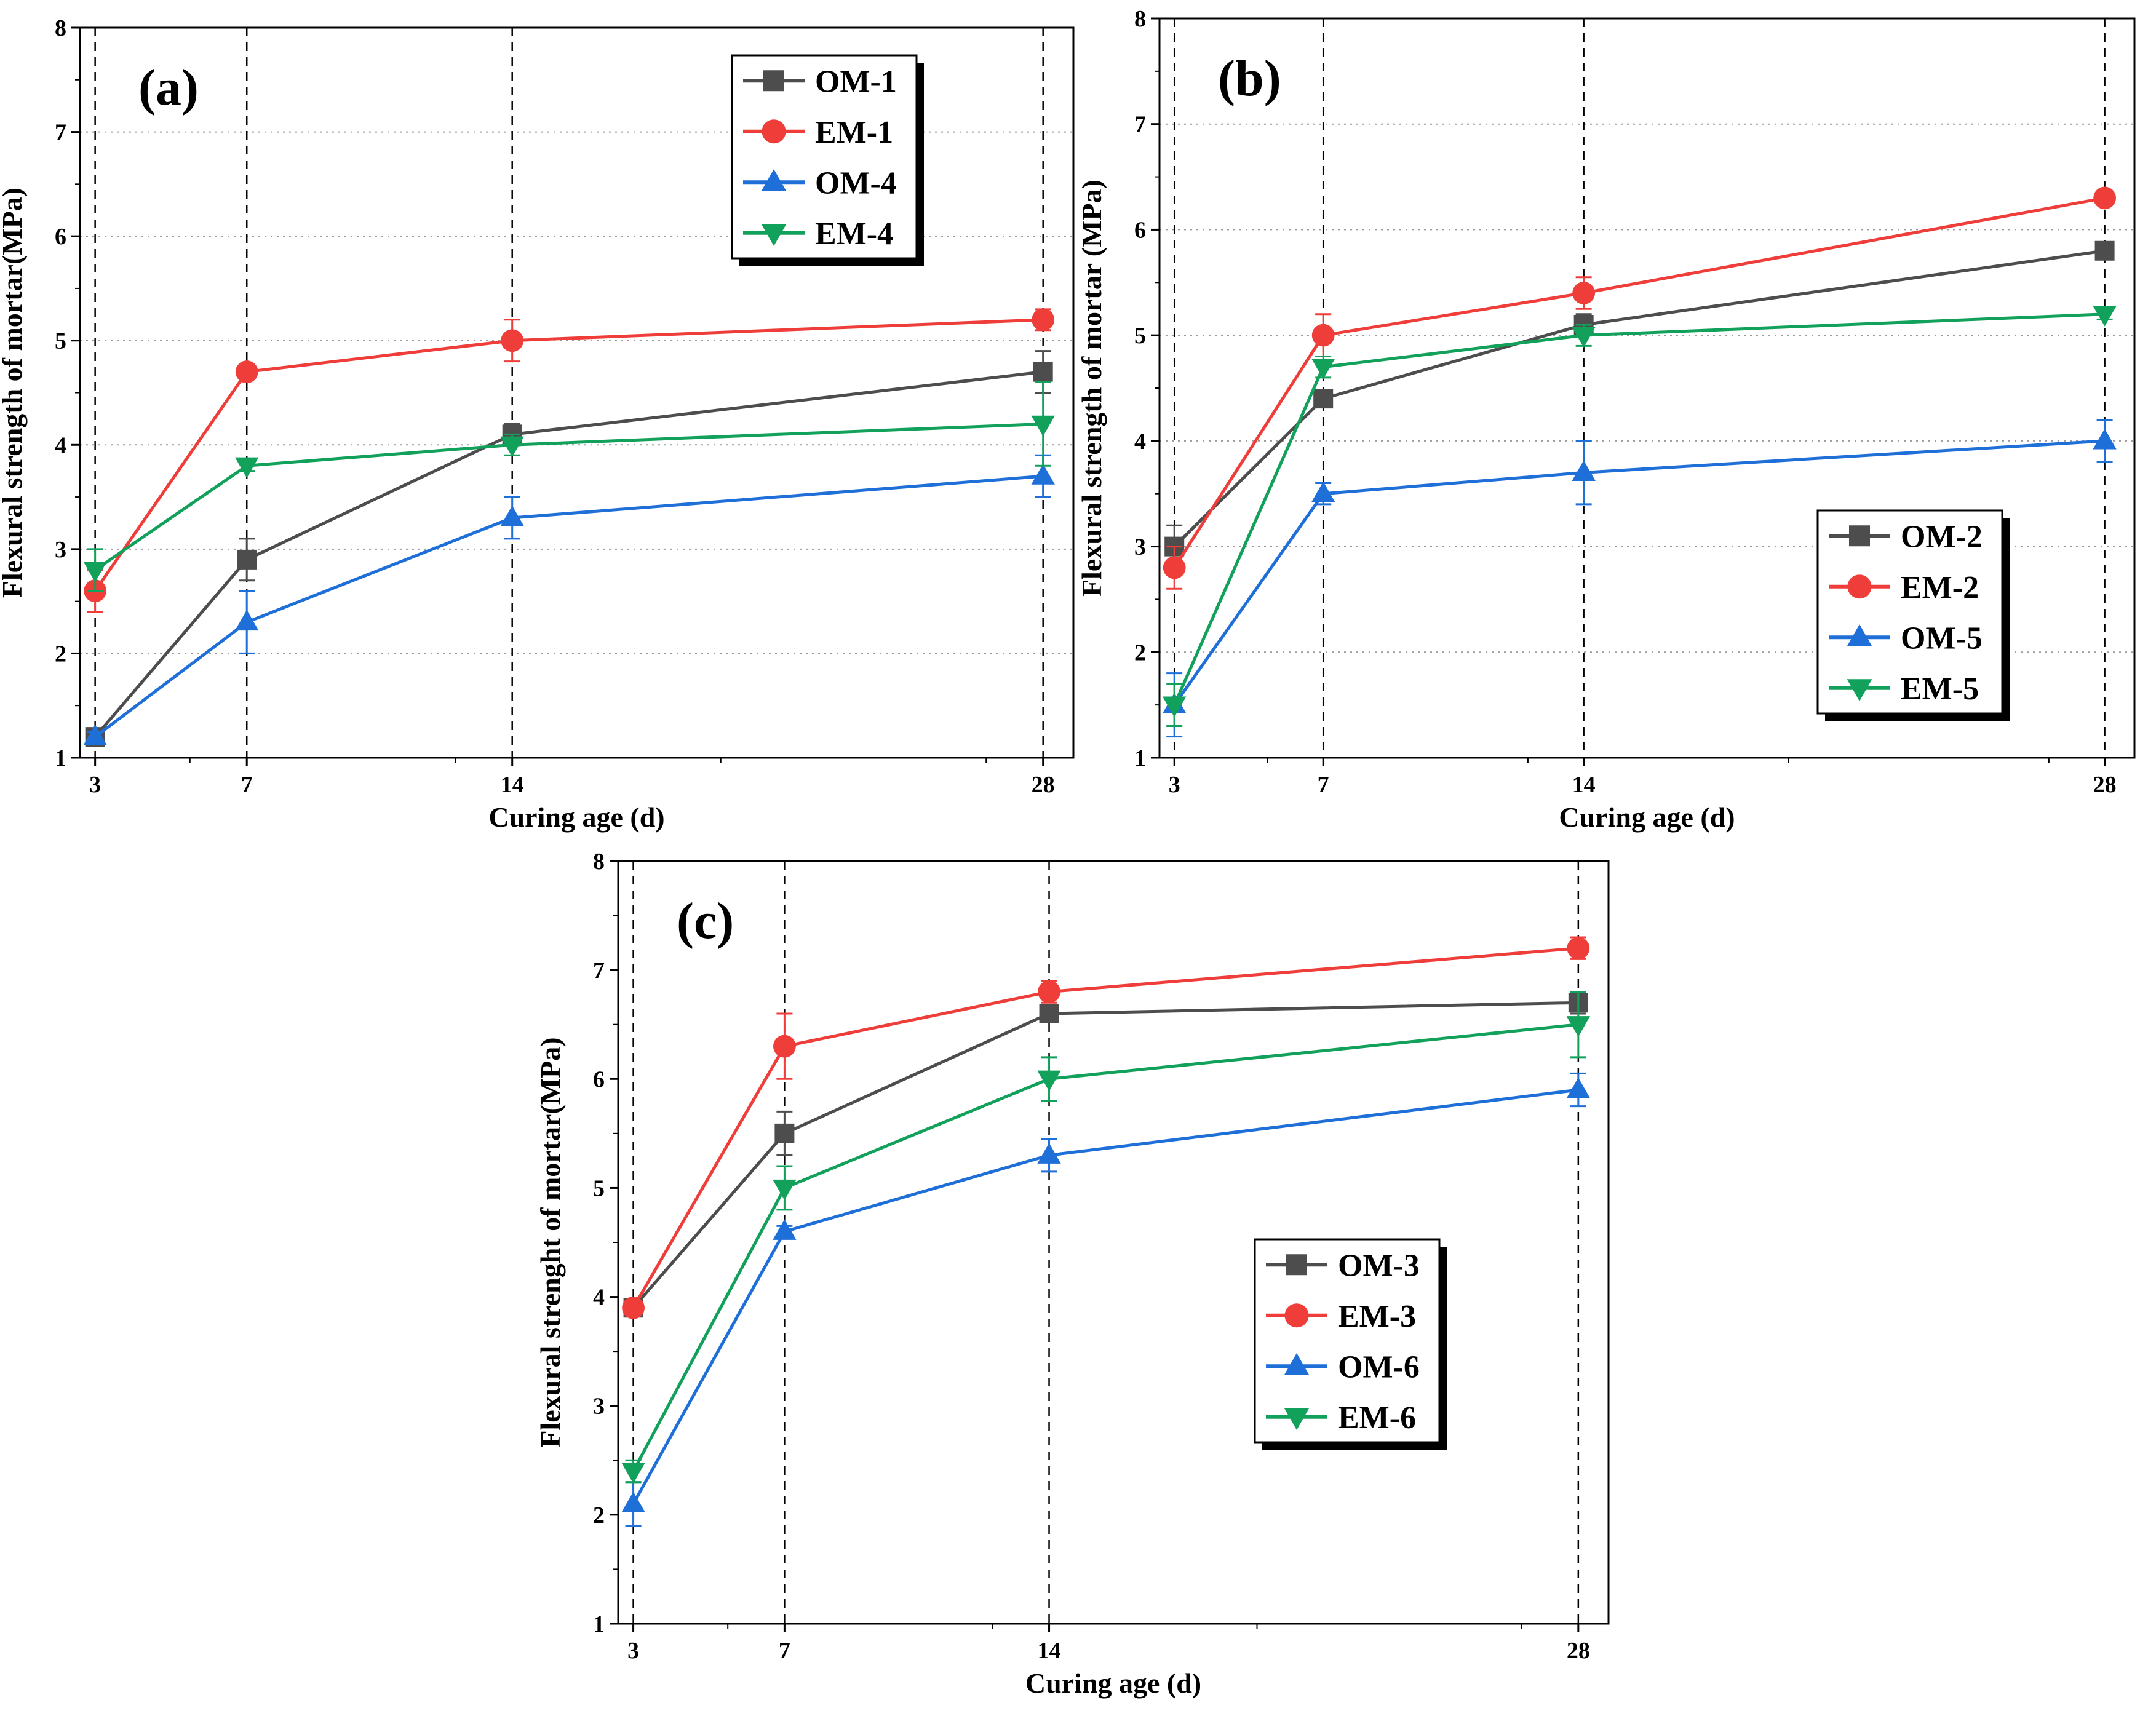  I want to click on legend-label: EM-4, so click(854, 234).